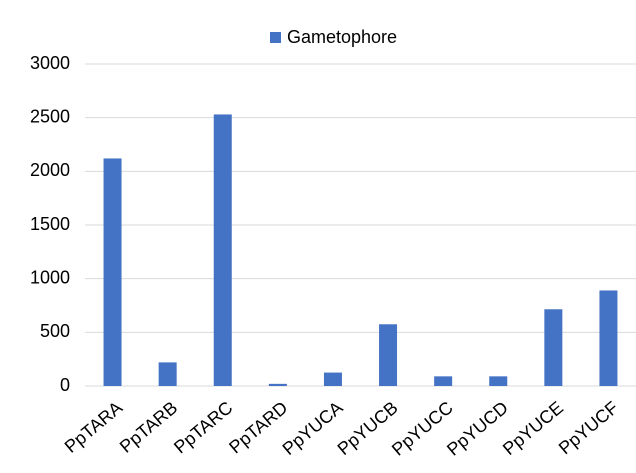  Describe the element at coordinates (342, 37) in the screenshot. I see `legend-label: Gametophore` at that location.